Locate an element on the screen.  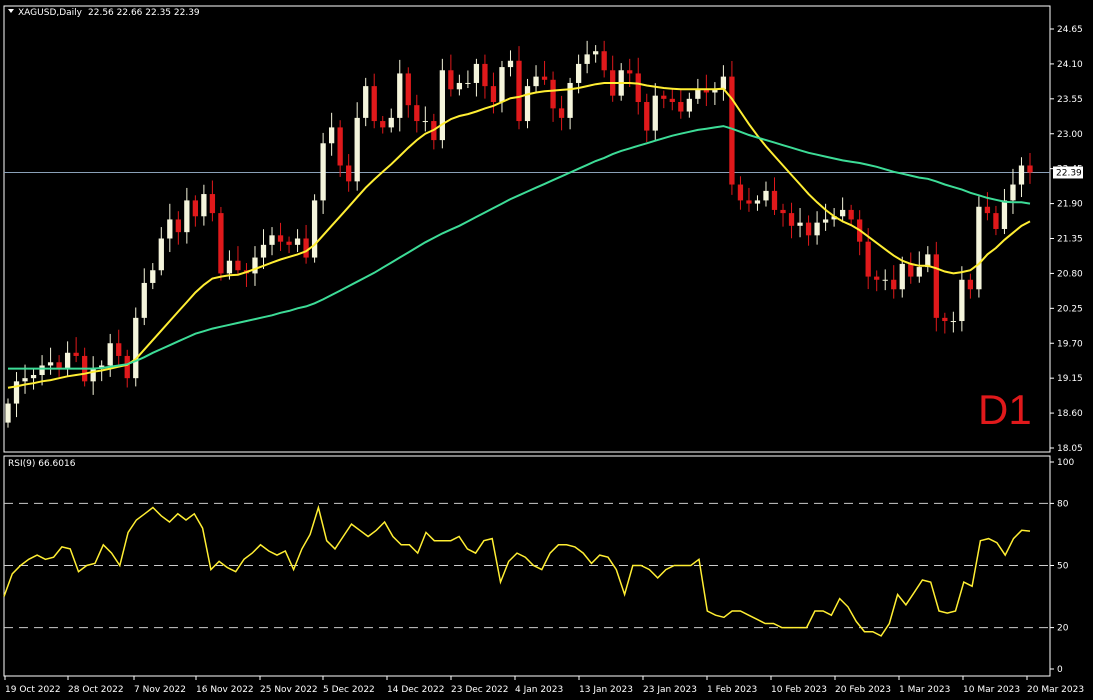
symbol-label: XAGUSD,Daily is located at coordinates (50, 13).